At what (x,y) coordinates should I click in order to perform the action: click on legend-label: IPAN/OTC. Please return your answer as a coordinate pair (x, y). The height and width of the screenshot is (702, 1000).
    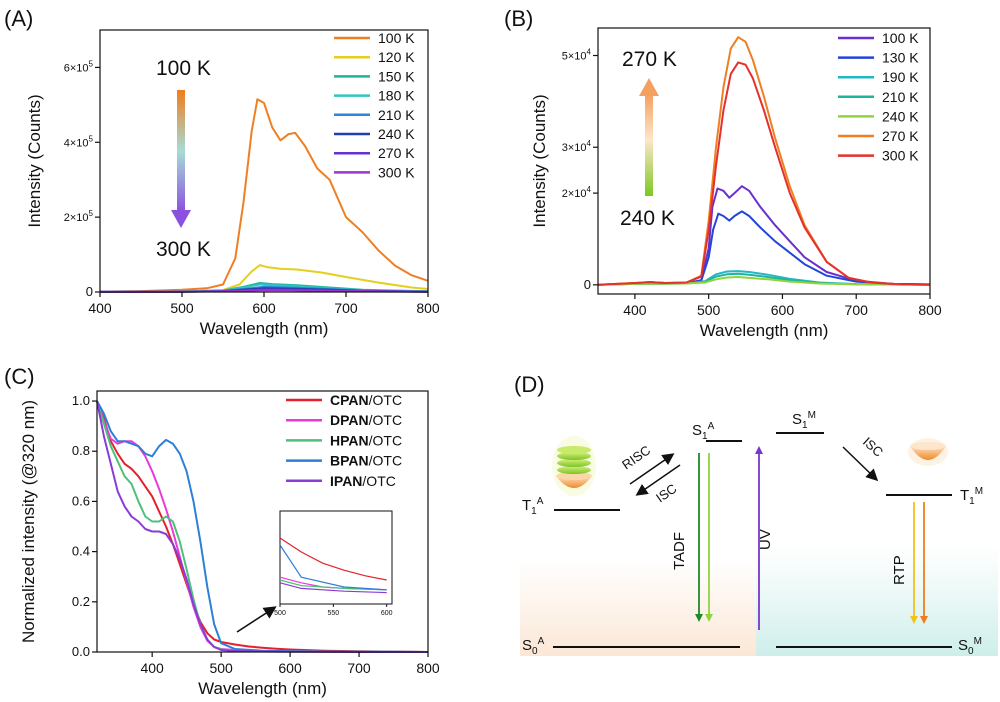
    Looking at the image, I should click on (363, 481).